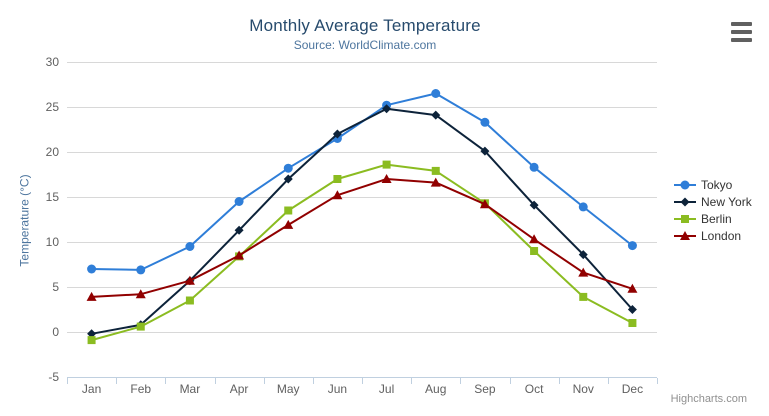 This screenshot has width=769, height=416. I want to click on x-axis-label: Jun, so click(337, 389).